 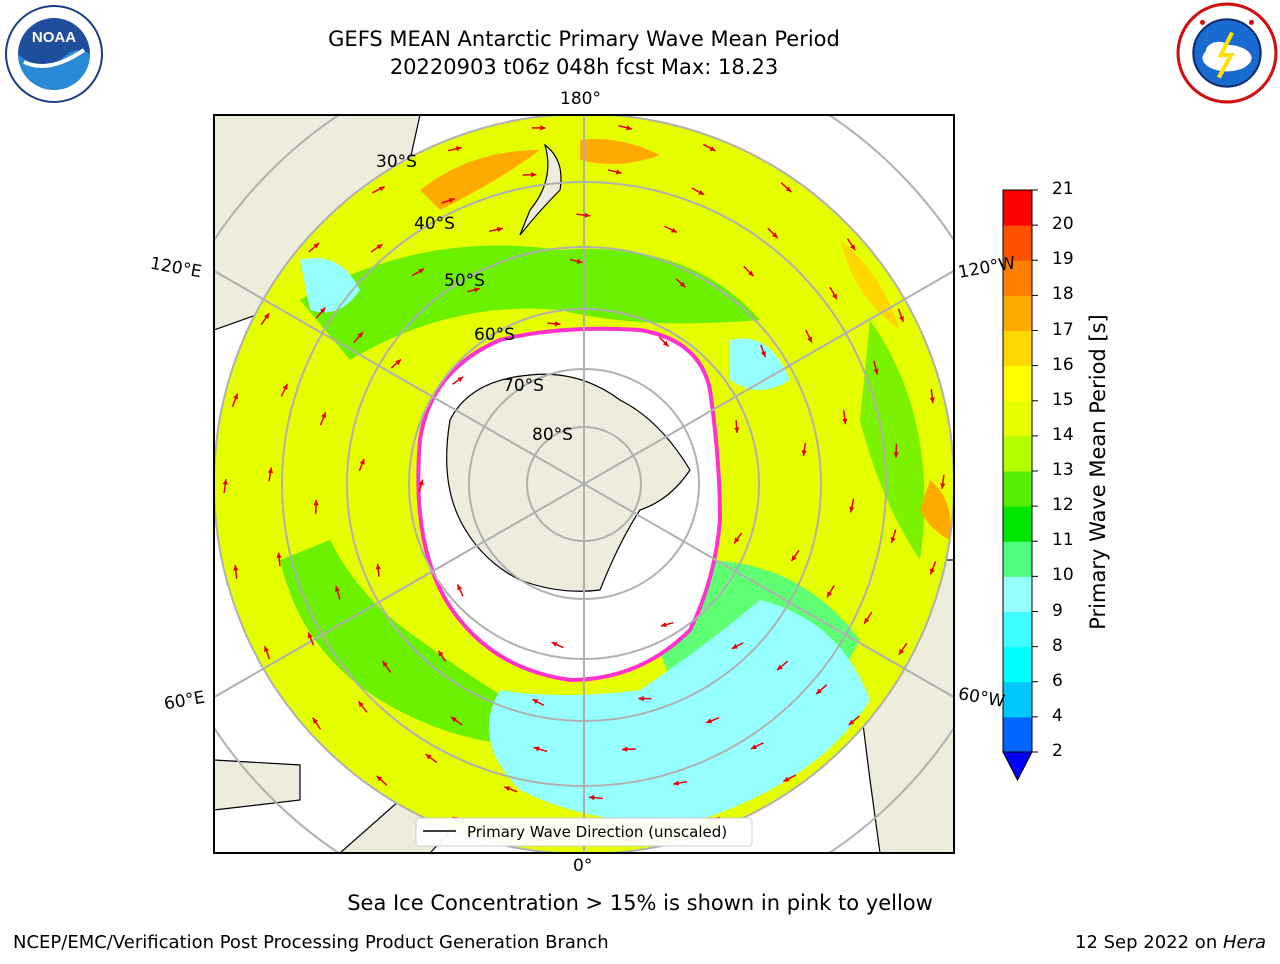 What do you see at coordinates (1063, 505) in the screenshot?
I see `colorbar-tick-label: 12` at bounding box center [1063, 505].